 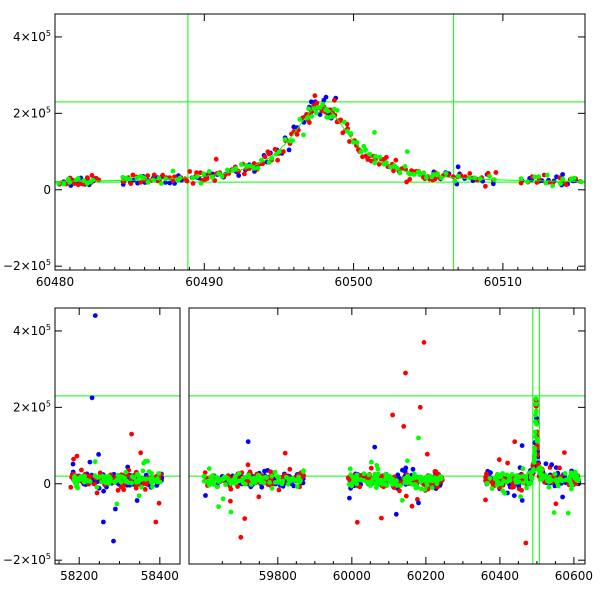 I want to click on bottom-xtick-label: 58200, so click(x=79, y=576).